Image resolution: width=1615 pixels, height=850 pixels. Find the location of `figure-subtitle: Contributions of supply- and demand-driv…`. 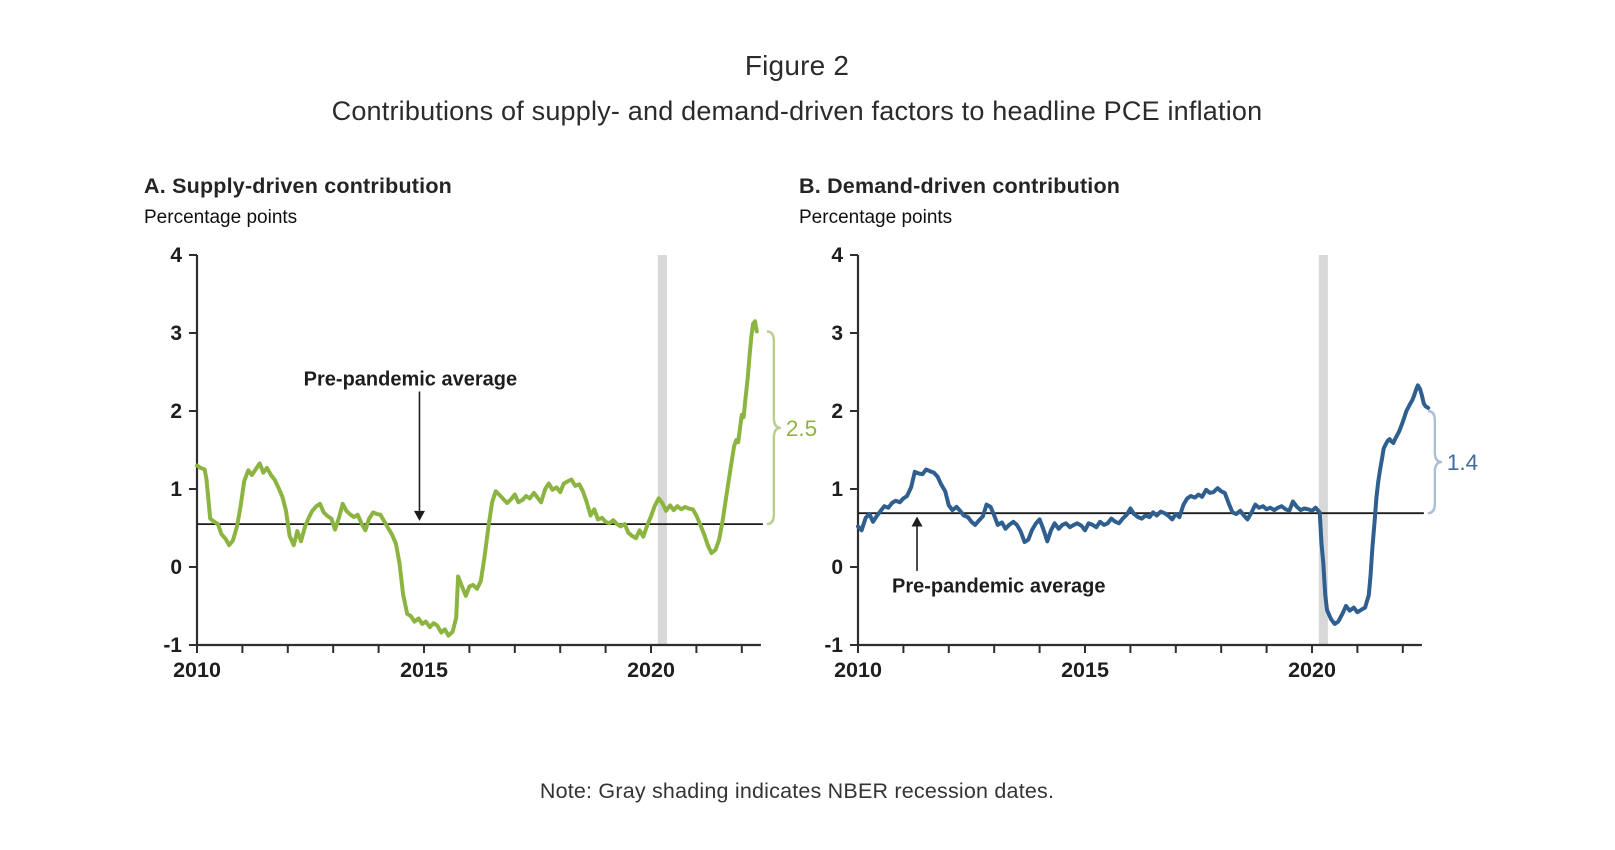

figure-subtitle: Contributions of supply- and demand-driv… is located at coordinates (797, 111).